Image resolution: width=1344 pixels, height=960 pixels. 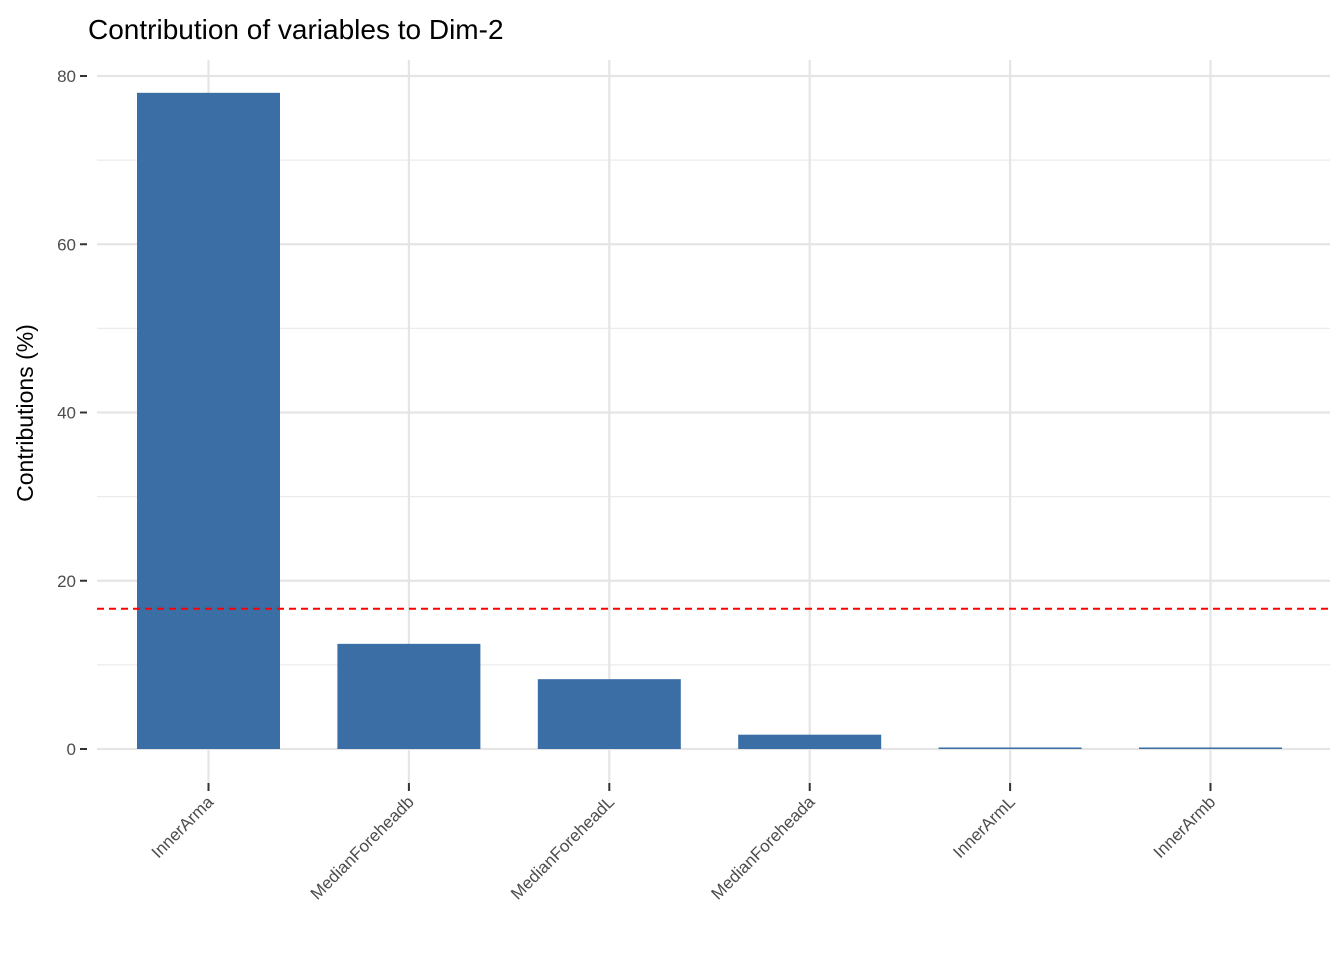 I want to click on y-tick-label: 60, so click(x=66, y=244).